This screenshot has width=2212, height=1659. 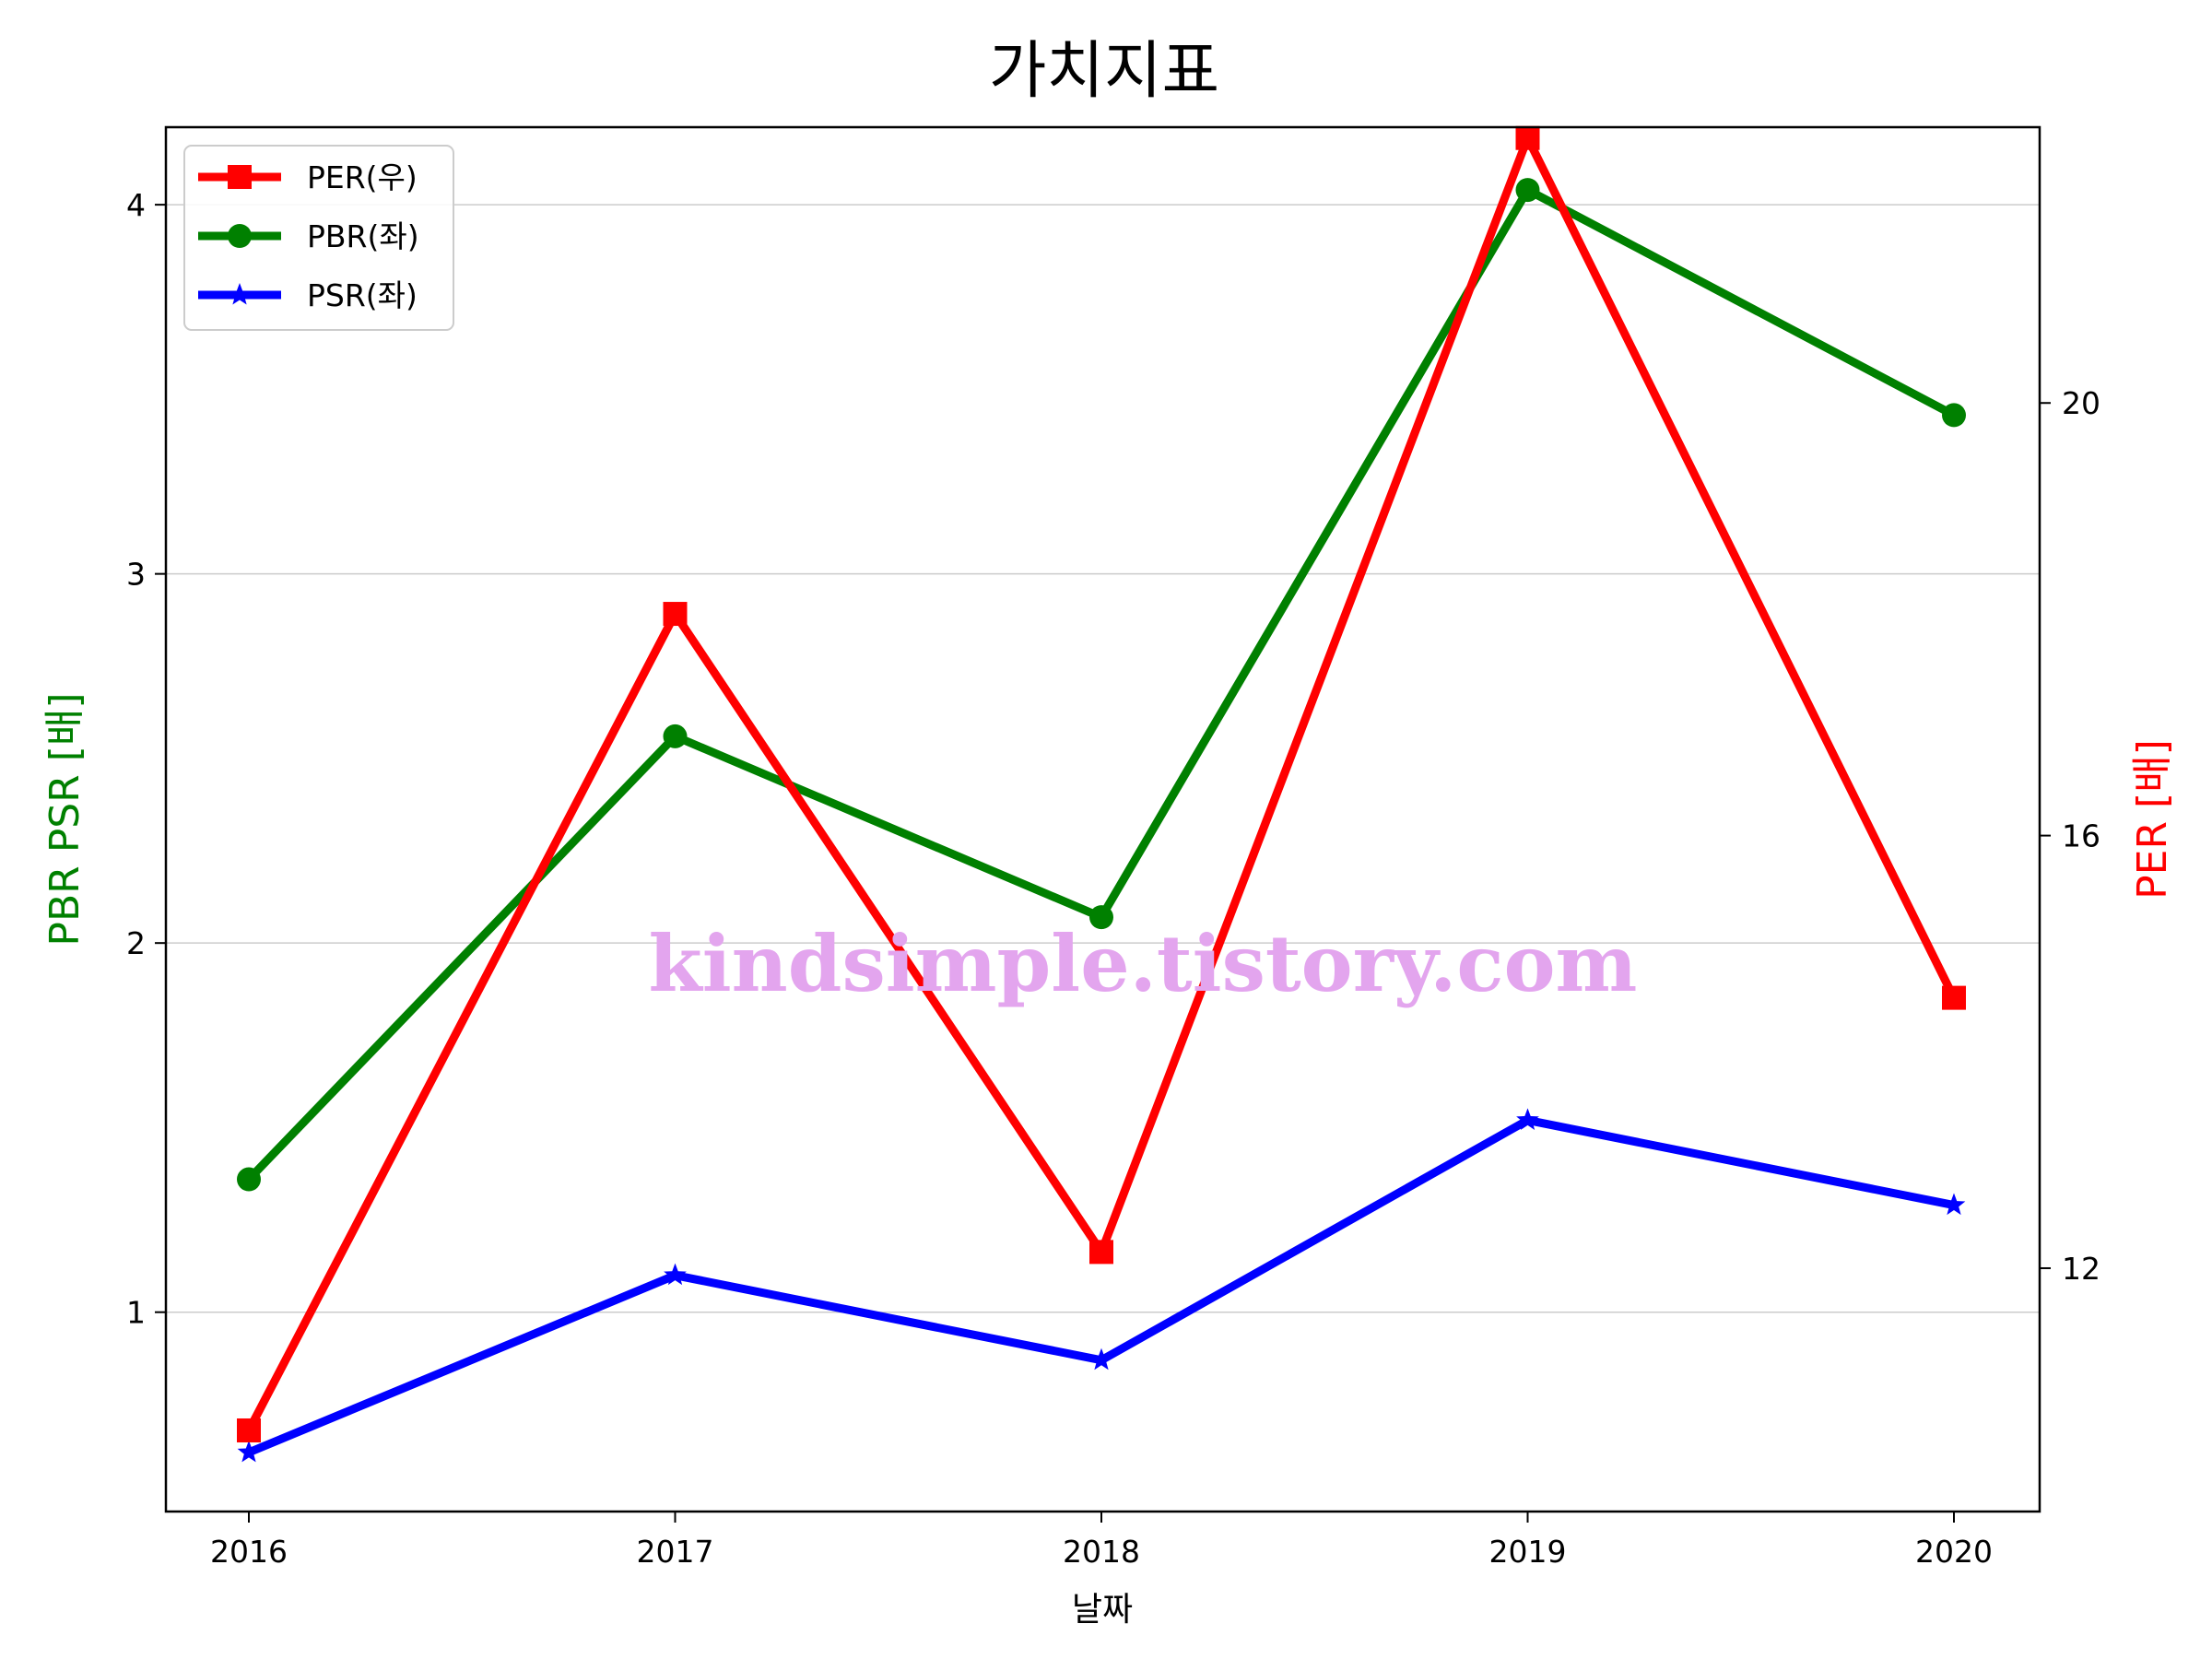 What do you see at coordinates (1102, 1610) in the screenshot?
I see `x-axis-label: 날짜` at bounding box center [1102, 1610].